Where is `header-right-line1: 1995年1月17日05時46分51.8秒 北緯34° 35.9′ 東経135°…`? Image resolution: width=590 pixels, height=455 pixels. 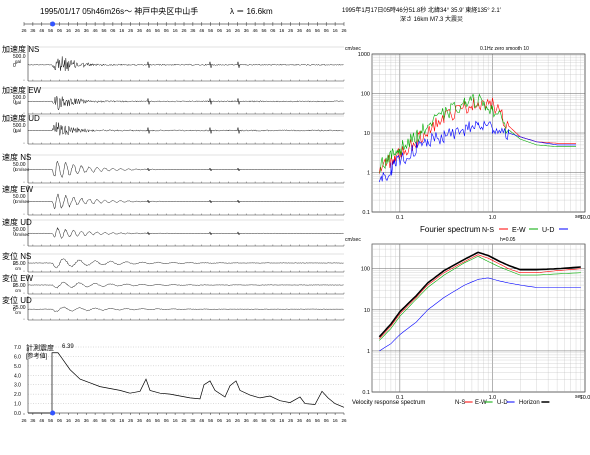
header-right-line1: 1995年1月17日05時46分51.8秒 北緯34° 35.9′ 東経135°… is located at coordinates (422, 10).